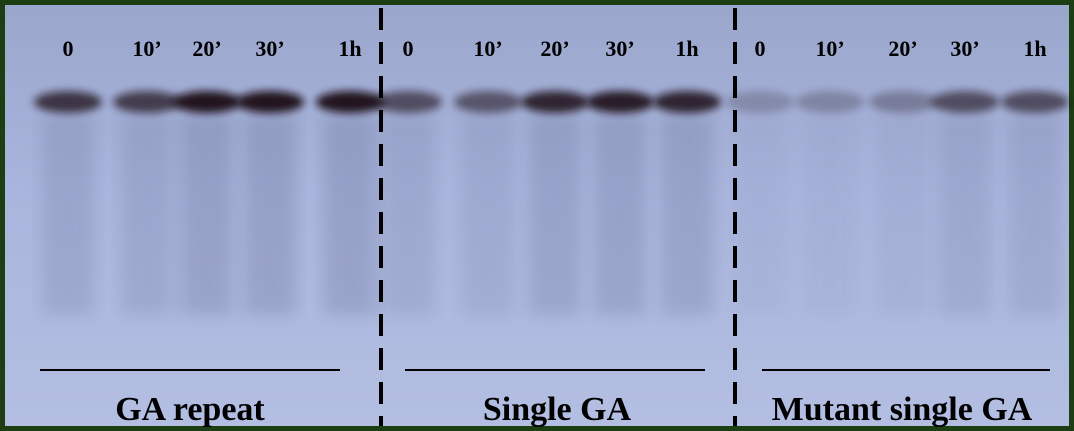 This screenshot has width=1074, height=431. I want to click on group-label: Mutant single GA, so click(902, 409).